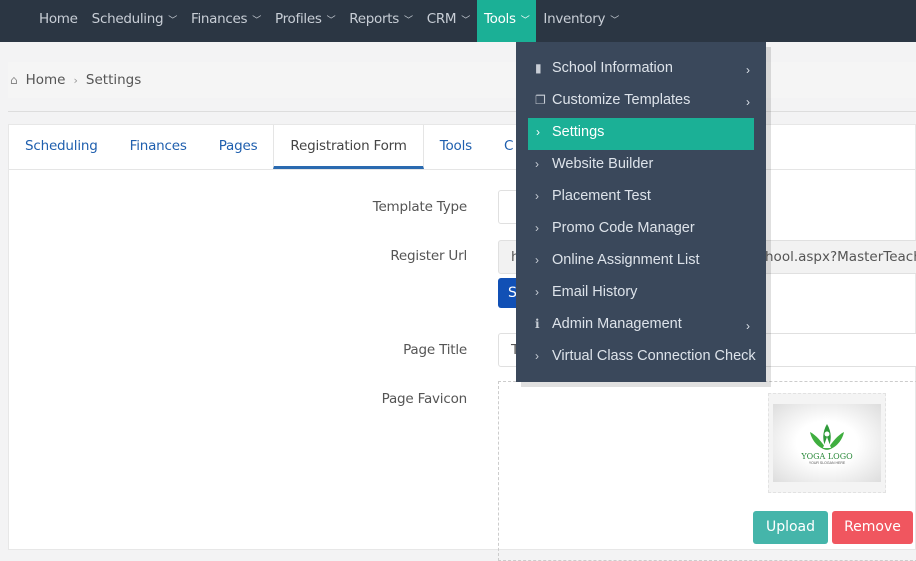 The width and height of the screenshot is (916, 561). I want to click on tab-tools: Tools, so click(455, 146).